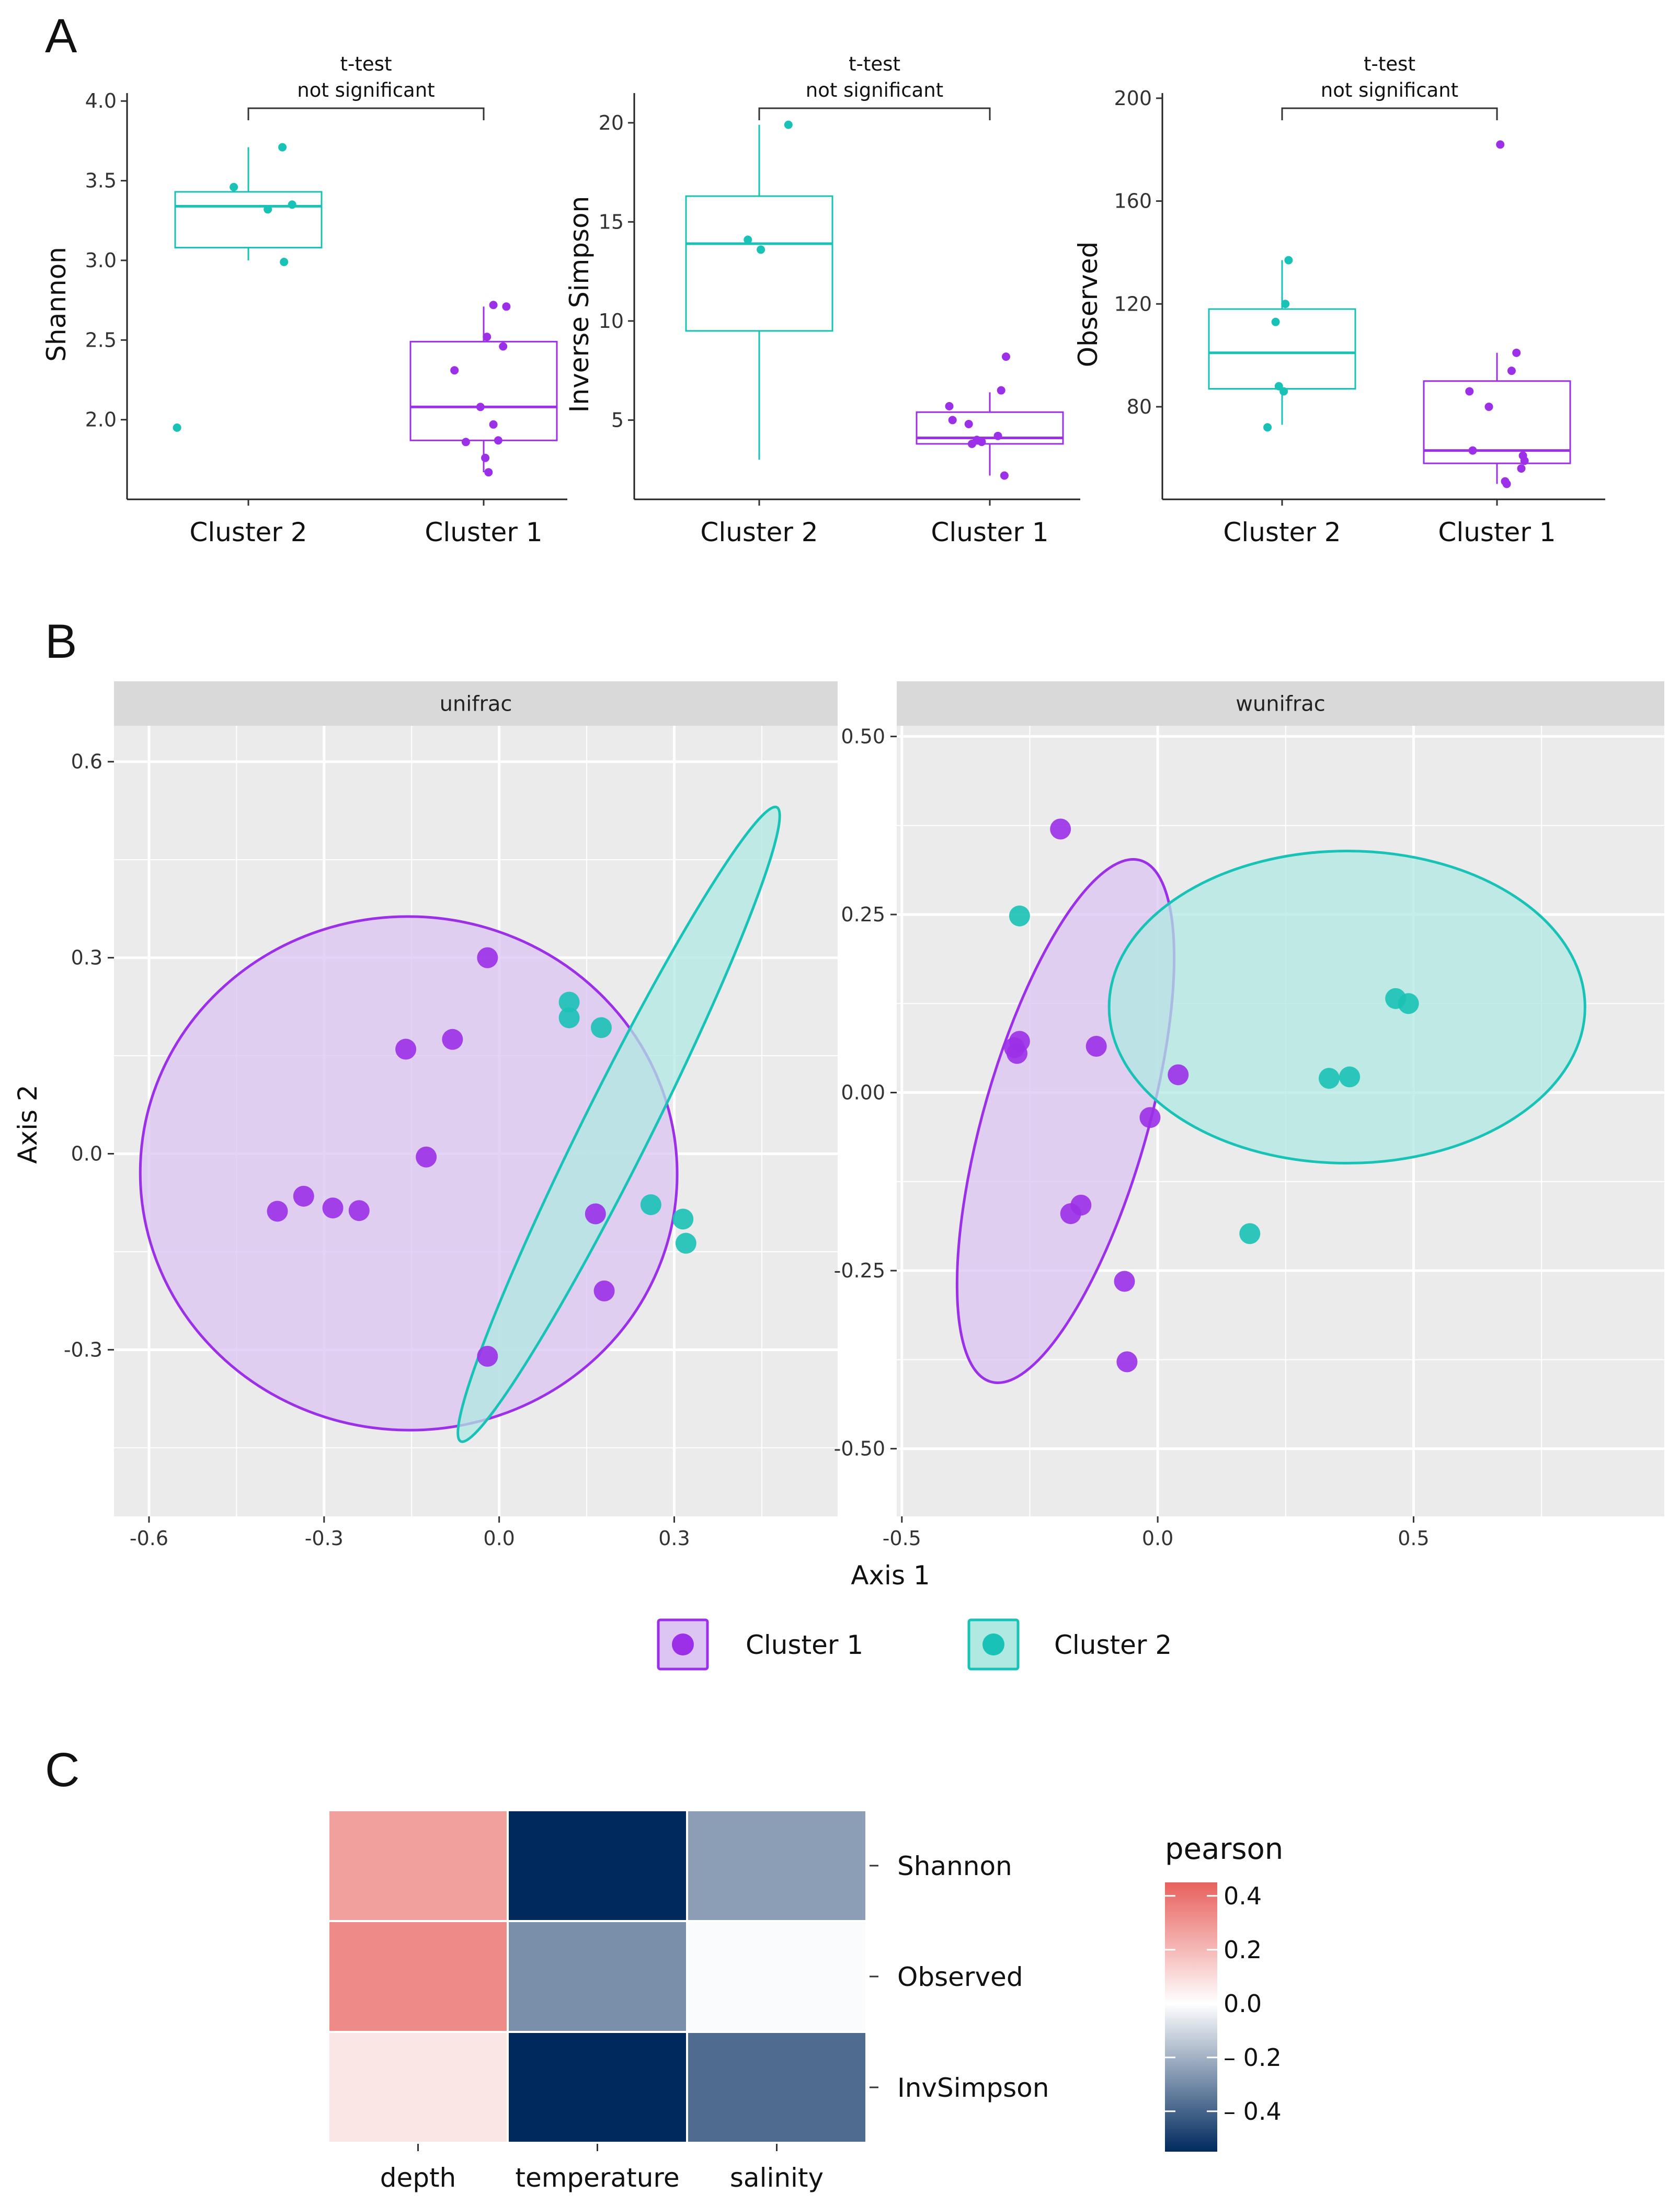 The width and height of the screenshot is (1680, 2205). Describe the element at coordinates (579, 304) in the screenshot. I see `y-axis-label-inverse-simpson: Inverse Simpson` at that location.